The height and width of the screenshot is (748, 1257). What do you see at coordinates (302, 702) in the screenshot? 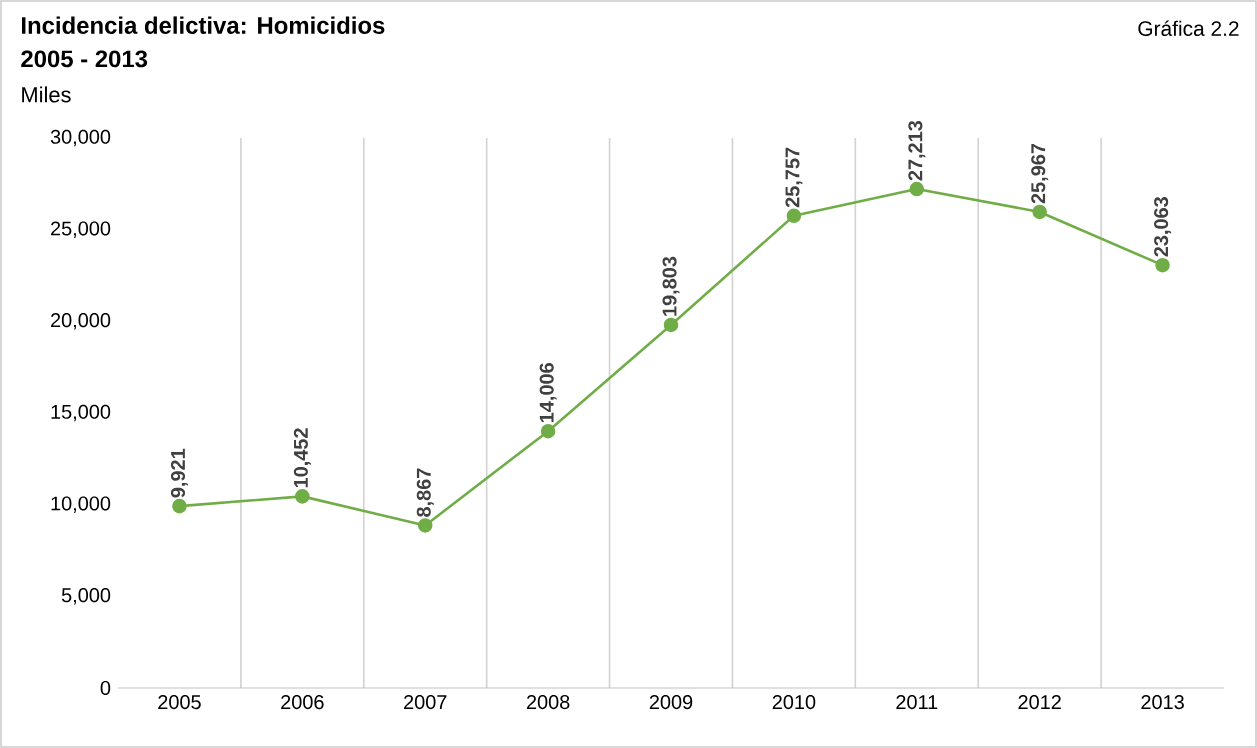
I see `x-tick-label: 2006` at bounding box center [302, 702].